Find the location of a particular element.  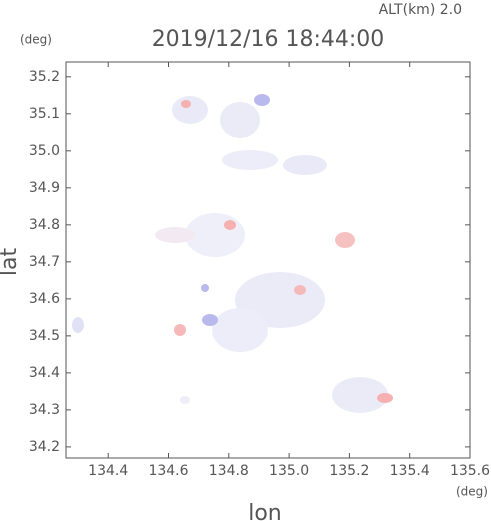

y-axis-label: lat is located at coordinates (11, 262).